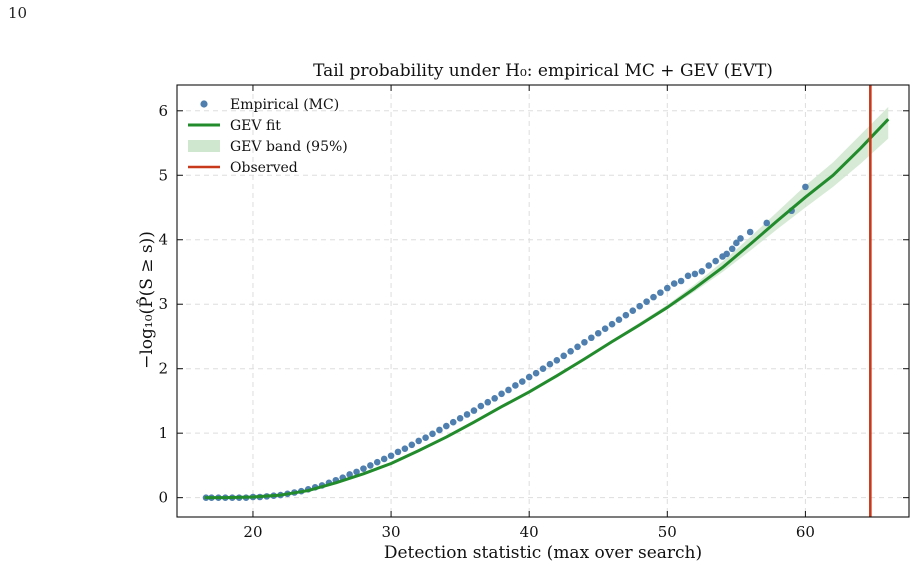  Describe the element at coordinates (163, 433) in the screenshot. I see `y-tick-label: 1` at that location.